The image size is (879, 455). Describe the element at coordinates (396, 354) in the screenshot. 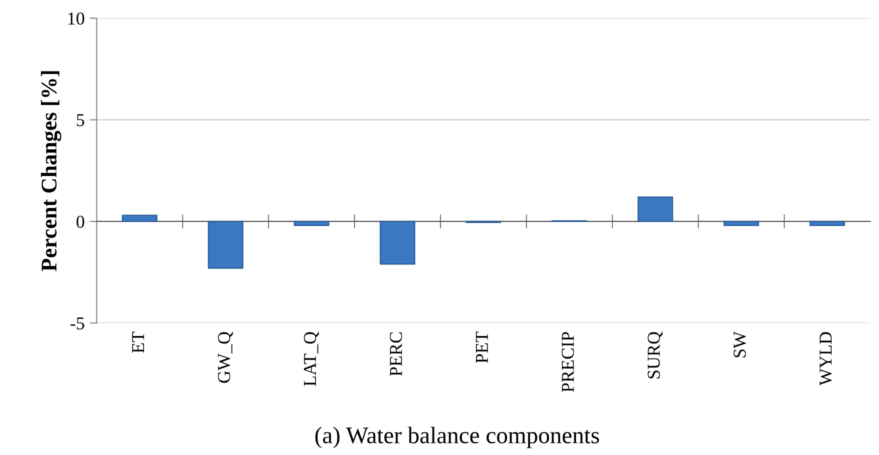

I see `x-tick-label: PERC` at that location.